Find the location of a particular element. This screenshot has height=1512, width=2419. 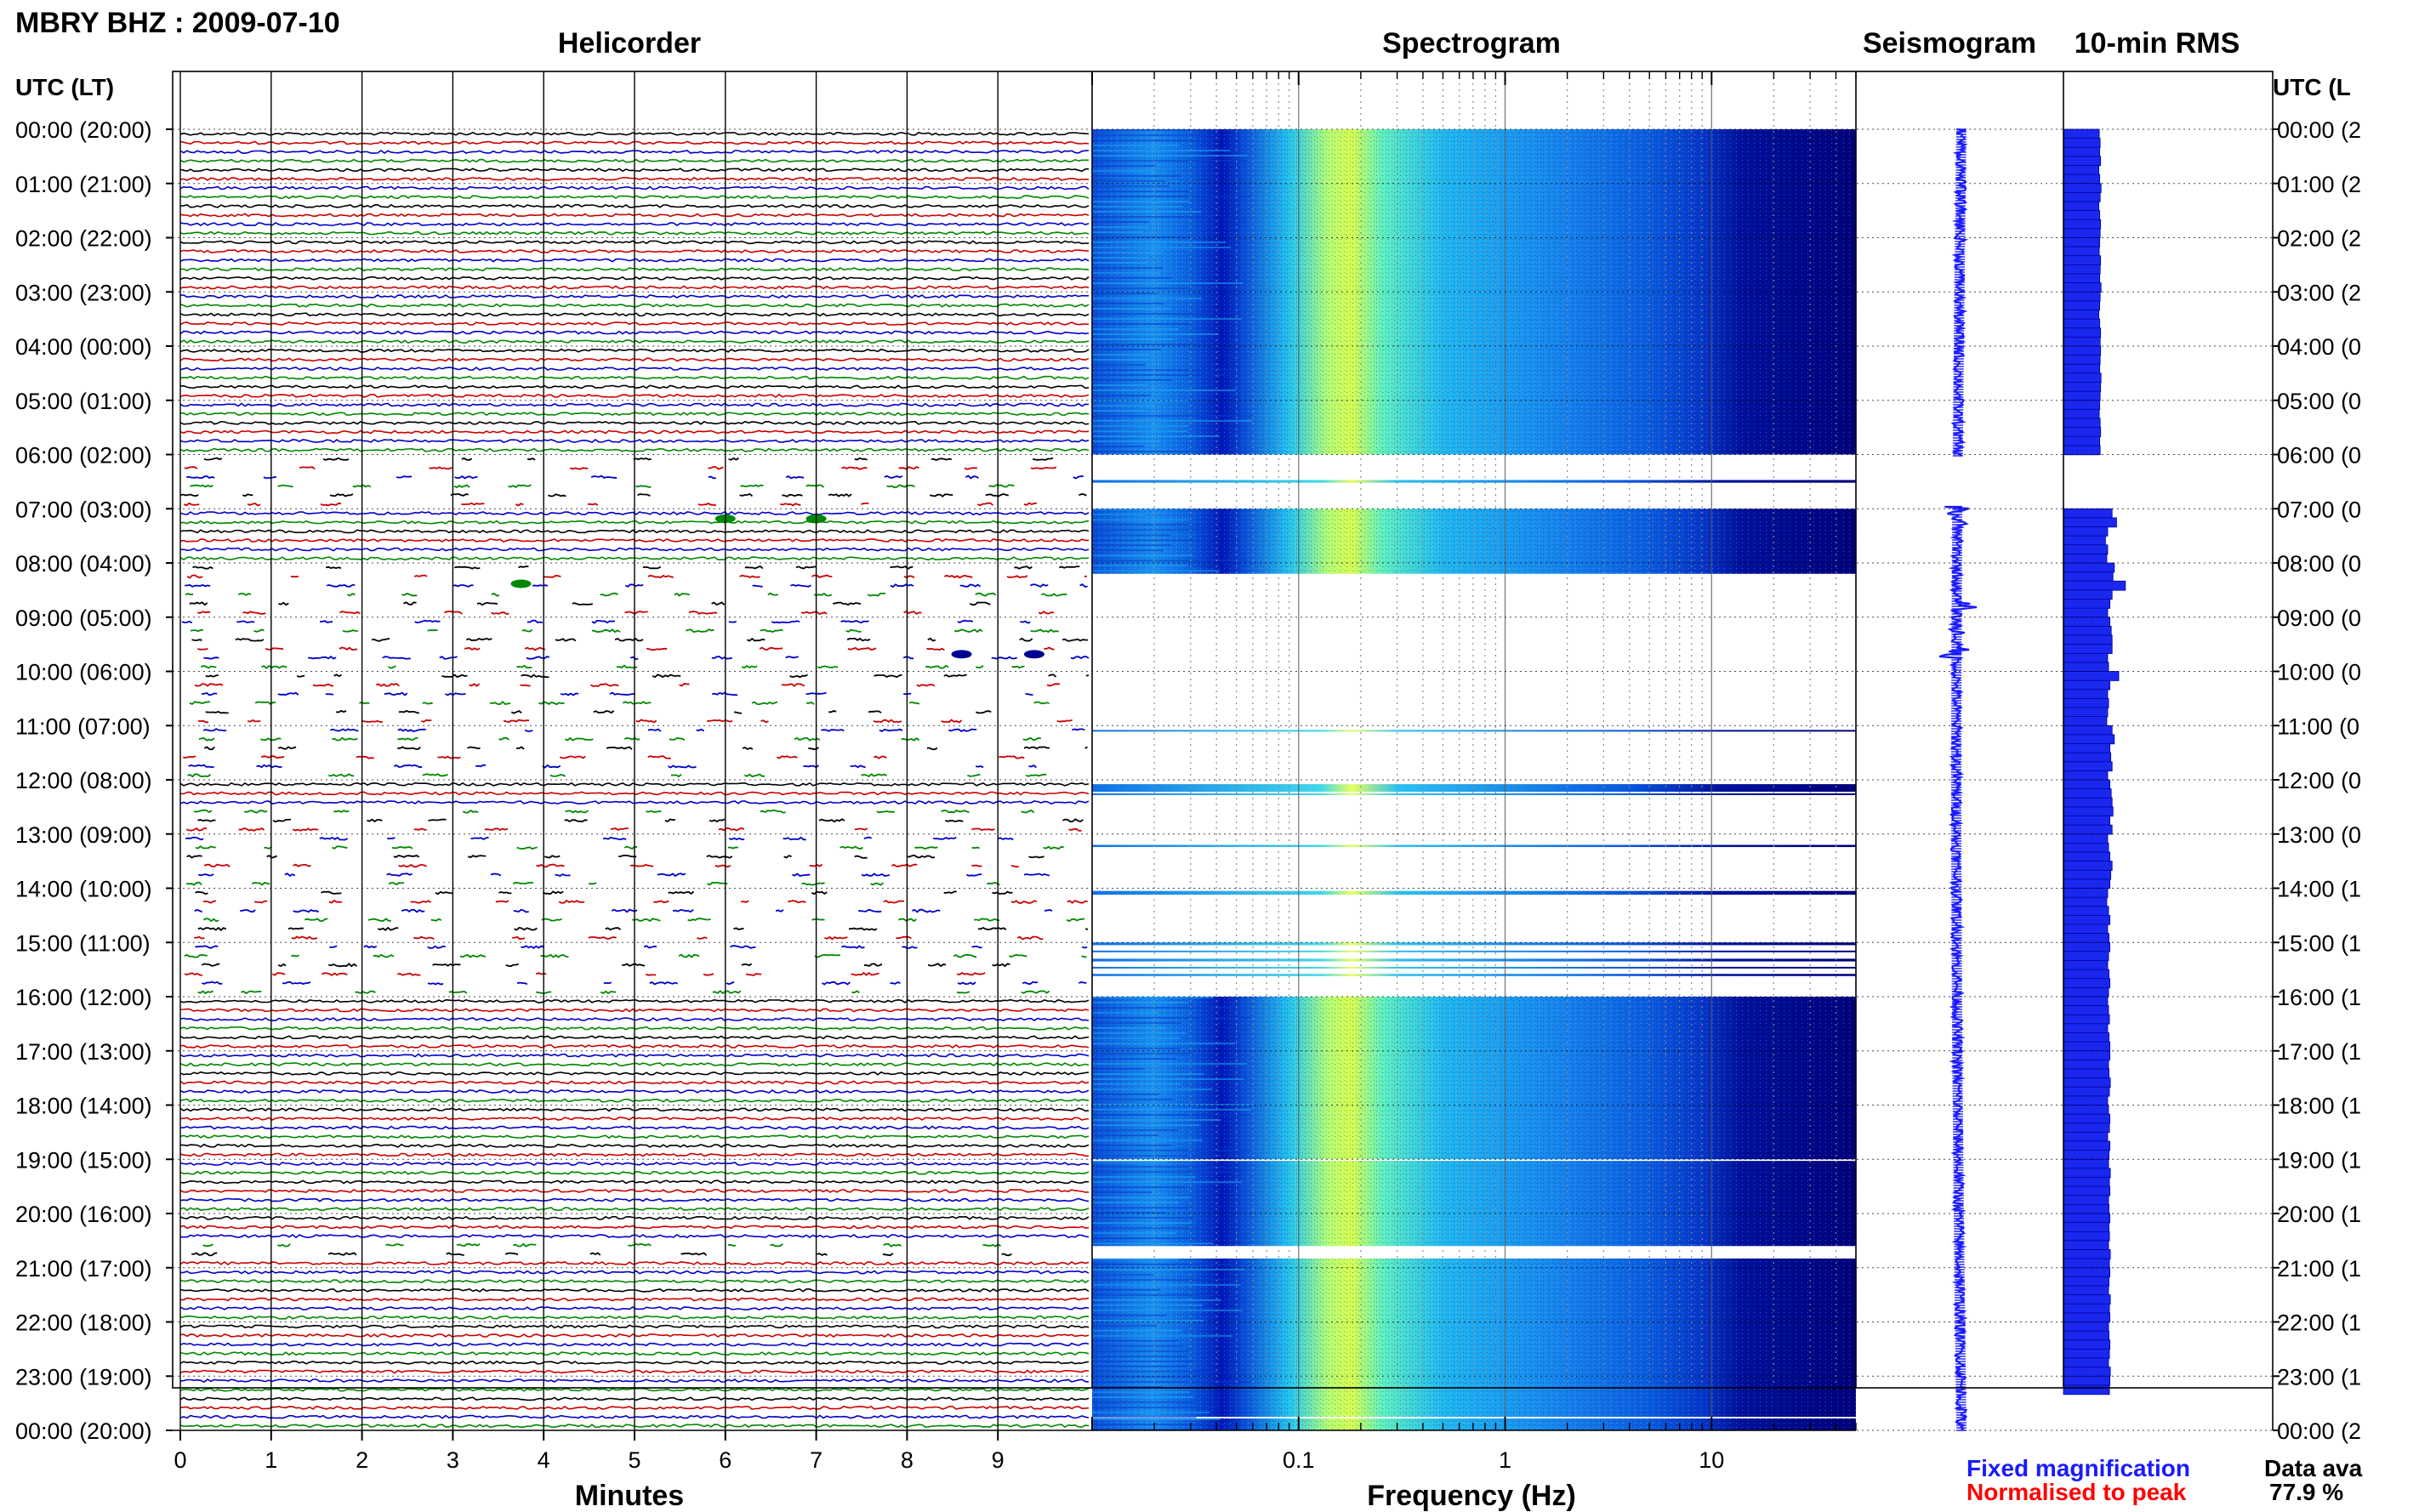

time-label-left: 16:00 (12:00) is located at coordinates (83, 997).